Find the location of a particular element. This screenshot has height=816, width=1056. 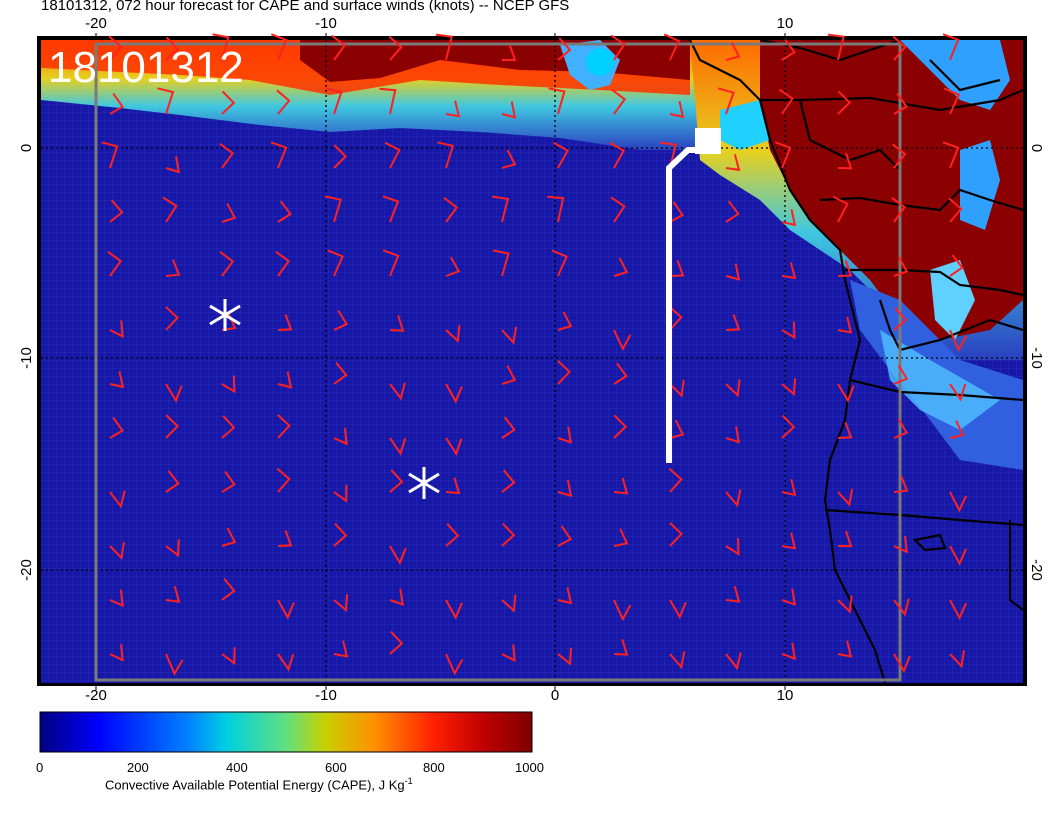

colorbar-label: 400 is located at coordinates (237, 767).